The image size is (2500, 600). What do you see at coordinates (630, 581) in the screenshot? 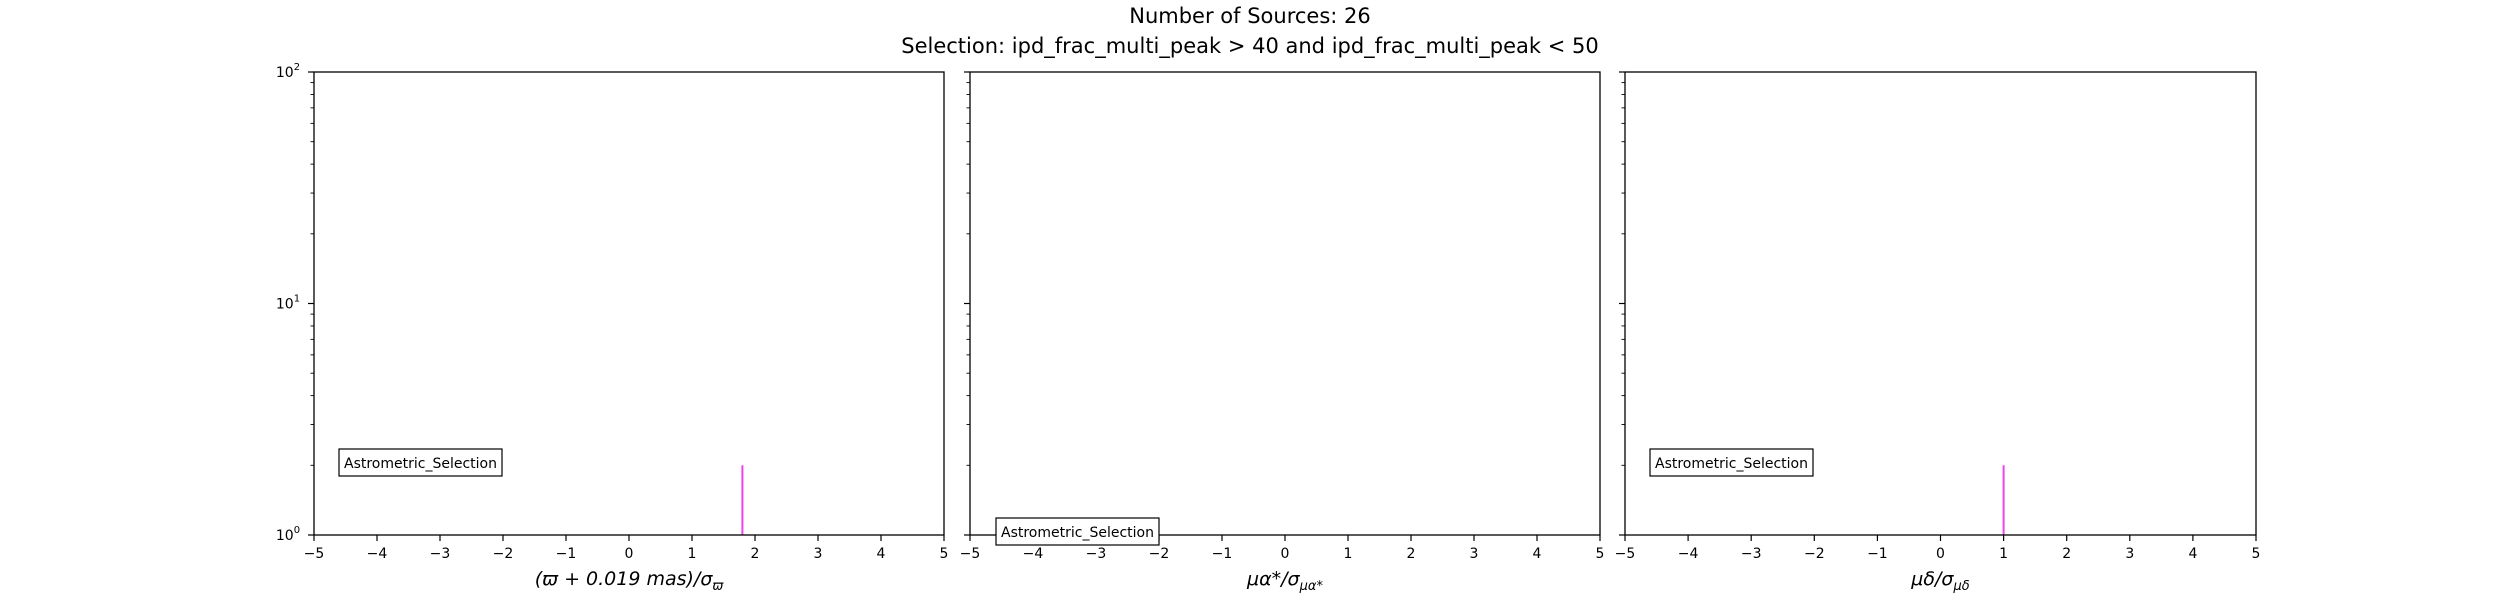
I see `x-axis-label: (ϖ + 0.019 mas)/σϖ` at bounding box center [630, 581].